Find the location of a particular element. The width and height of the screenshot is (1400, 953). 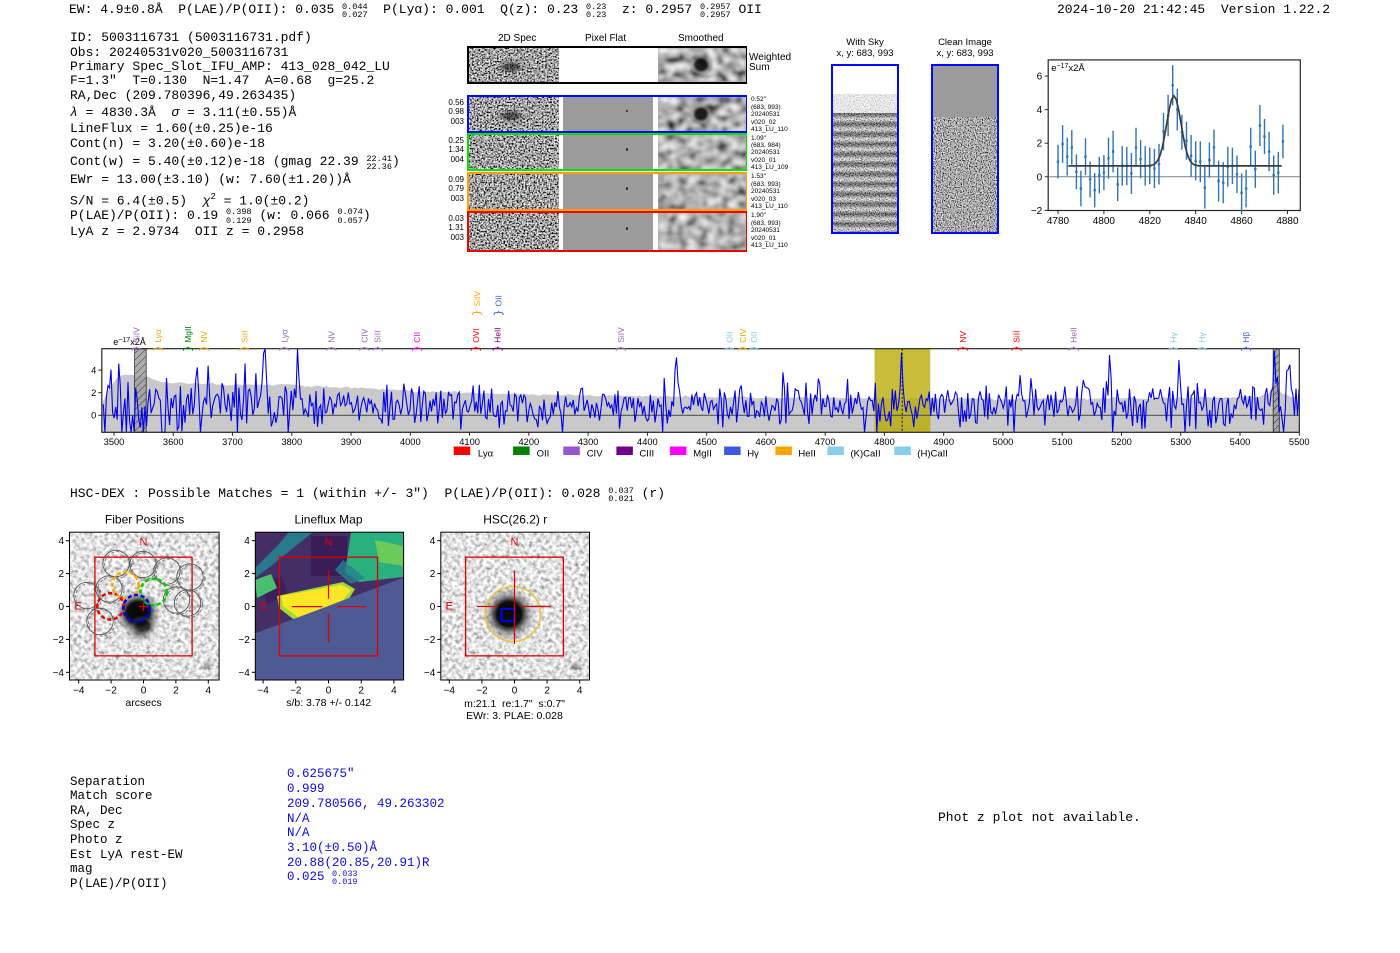

svg-text: 4780 is located at coordinates (1058, 221).